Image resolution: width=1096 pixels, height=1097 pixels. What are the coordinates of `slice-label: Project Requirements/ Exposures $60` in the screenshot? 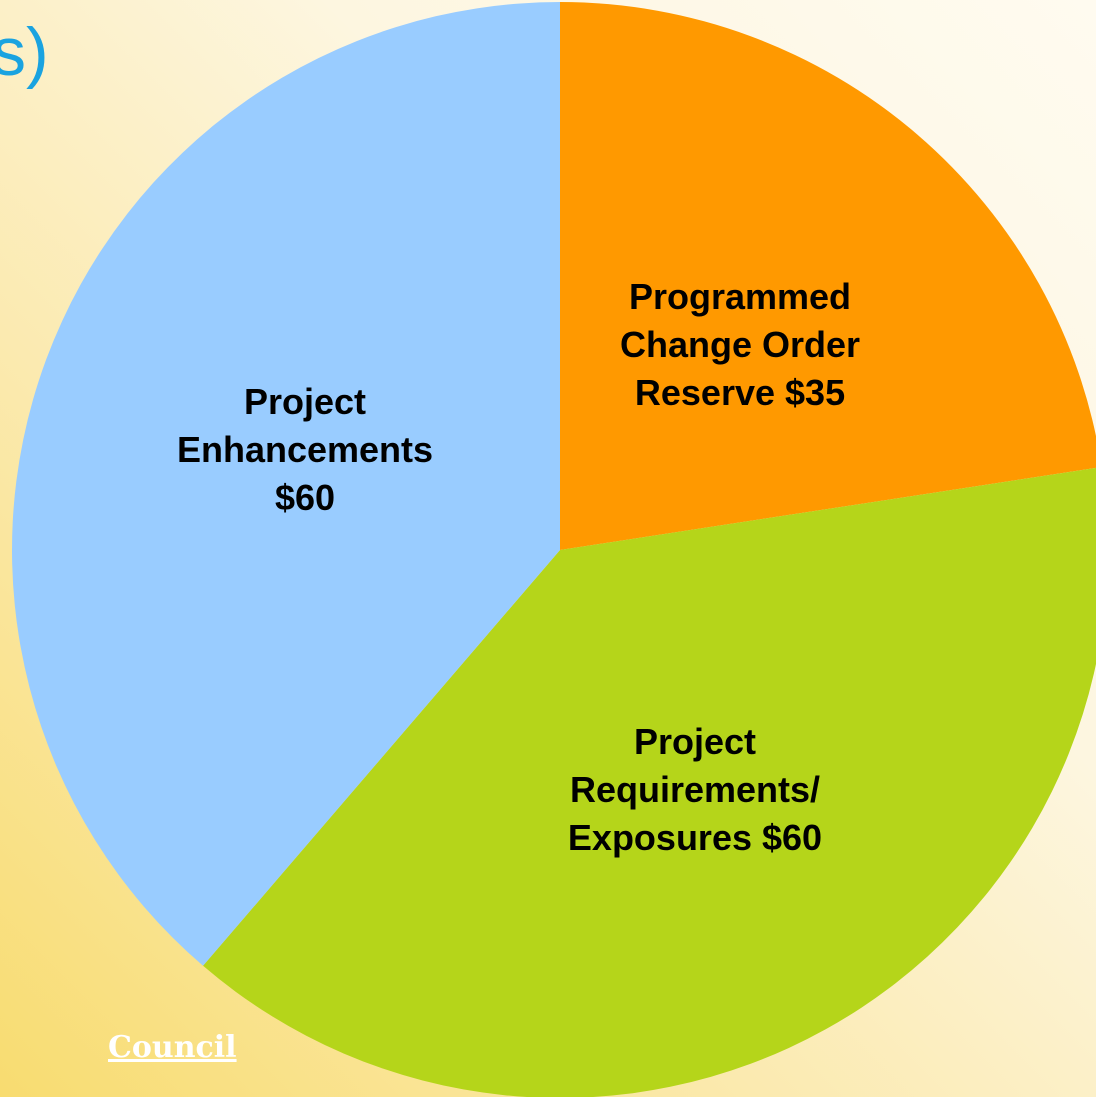 It's located at (695, 790).